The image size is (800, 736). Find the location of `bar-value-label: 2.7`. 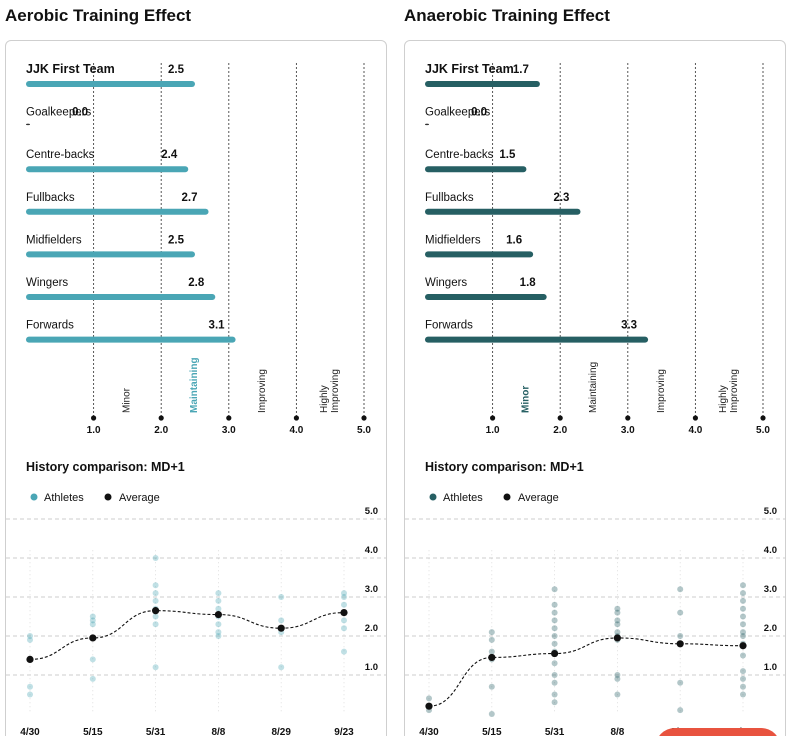

bar-value-label: 2.7 is located at coordinates (190, 198).